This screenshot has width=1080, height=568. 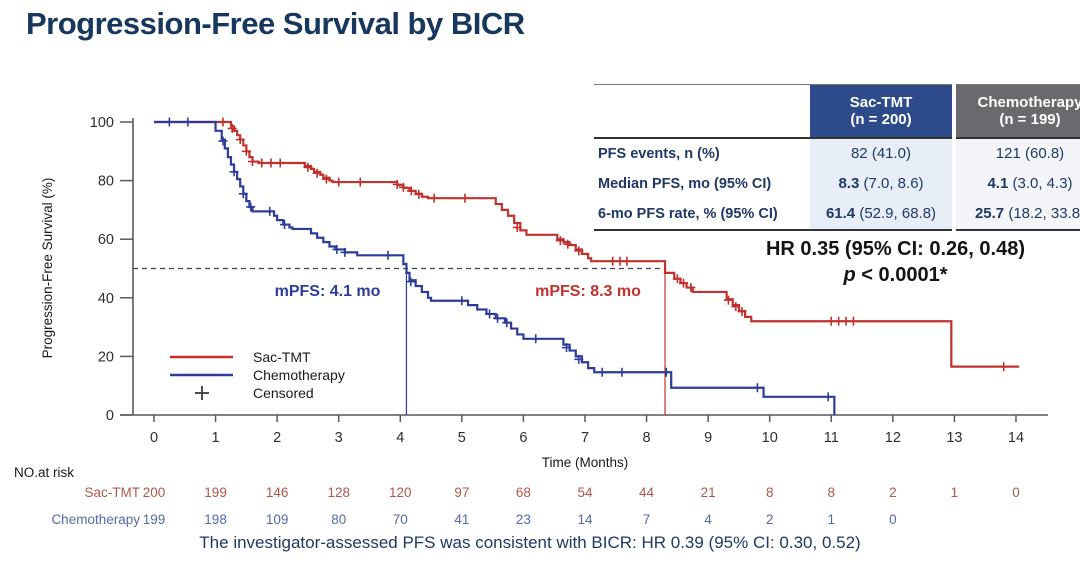 I want to click on legend-label: Chemotherapy, so click(x=299, y=375).